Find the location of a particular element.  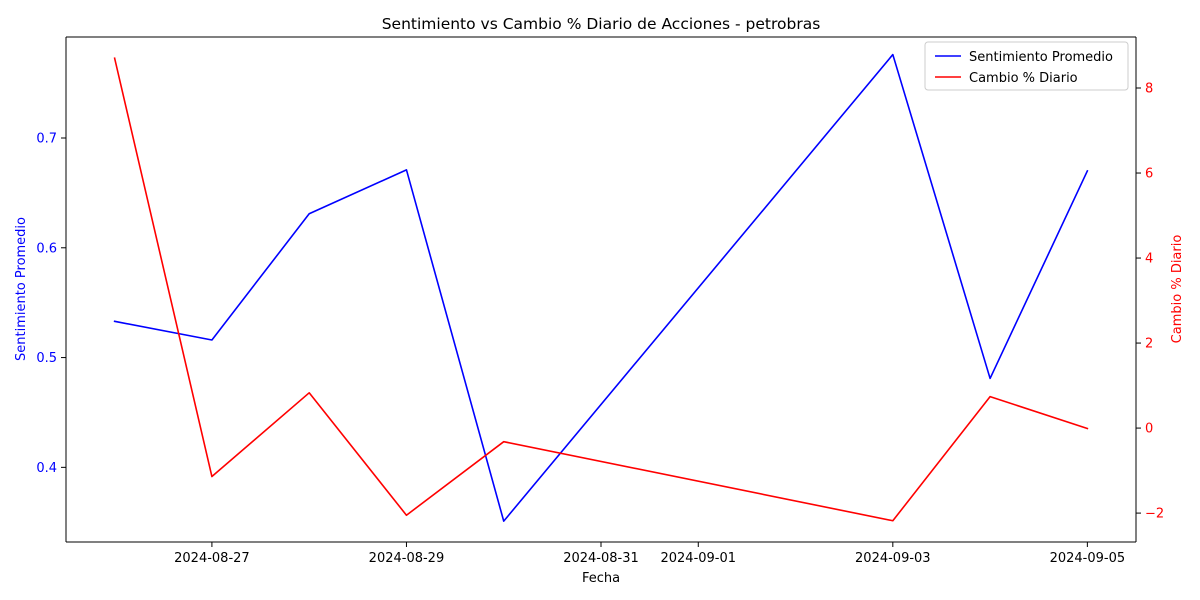

left-y-tick-label: 0.7 is located at coordinates (46, 139).